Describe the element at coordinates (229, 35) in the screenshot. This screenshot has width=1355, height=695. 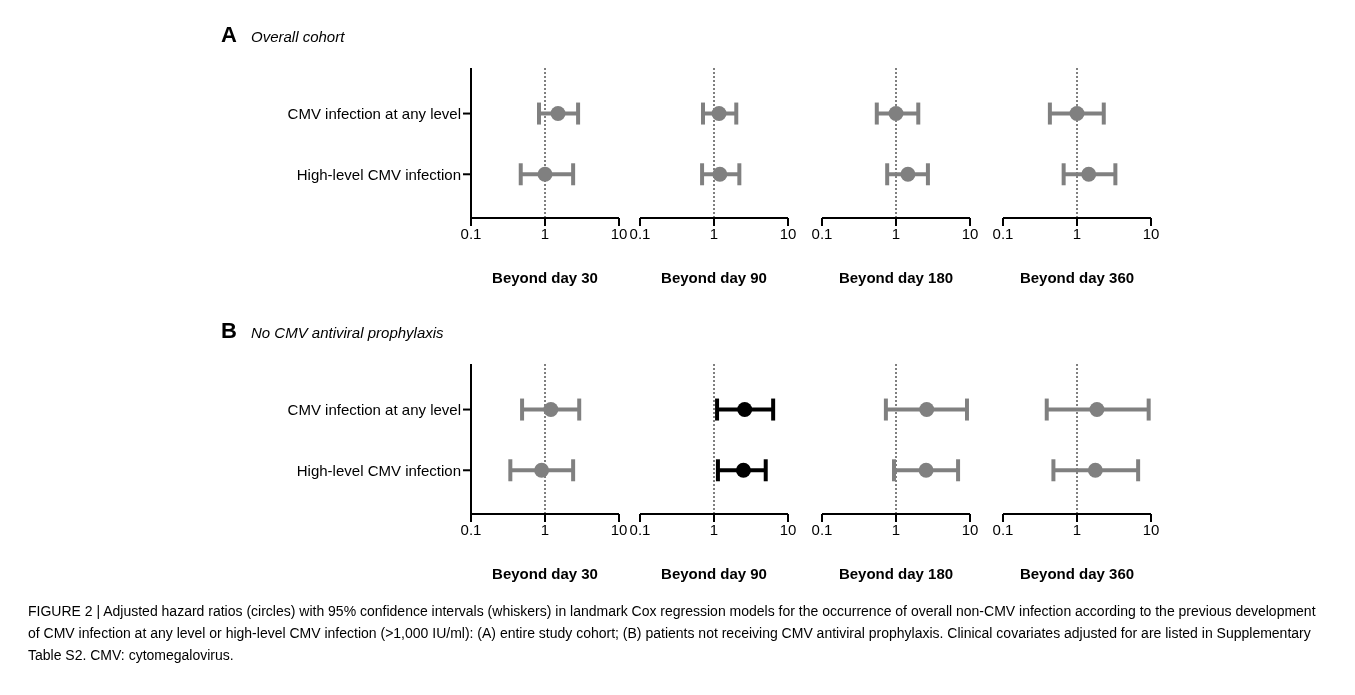
I see `text: A` at that location.